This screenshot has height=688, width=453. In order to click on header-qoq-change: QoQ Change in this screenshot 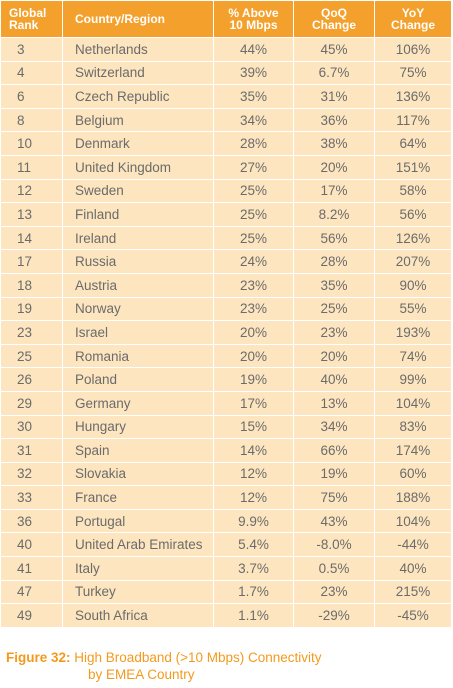, I will do `click(334, 19)`.